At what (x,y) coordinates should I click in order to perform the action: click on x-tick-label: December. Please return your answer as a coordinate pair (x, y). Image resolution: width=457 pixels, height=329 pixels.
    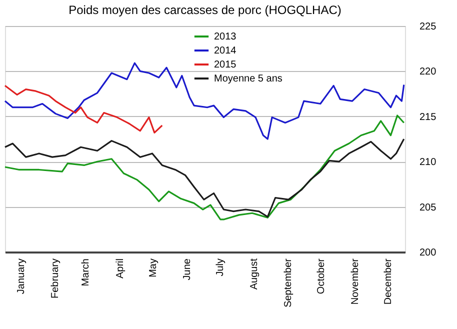
    Looking at the image, I should click on (388, 281).